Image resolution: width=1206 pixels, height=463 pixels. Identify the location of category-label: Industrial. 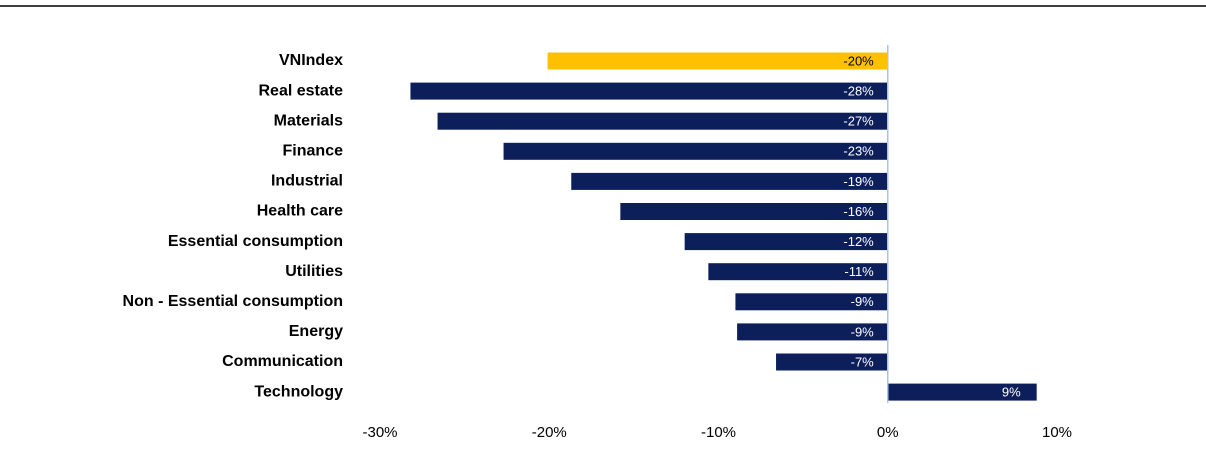
(307, 181).